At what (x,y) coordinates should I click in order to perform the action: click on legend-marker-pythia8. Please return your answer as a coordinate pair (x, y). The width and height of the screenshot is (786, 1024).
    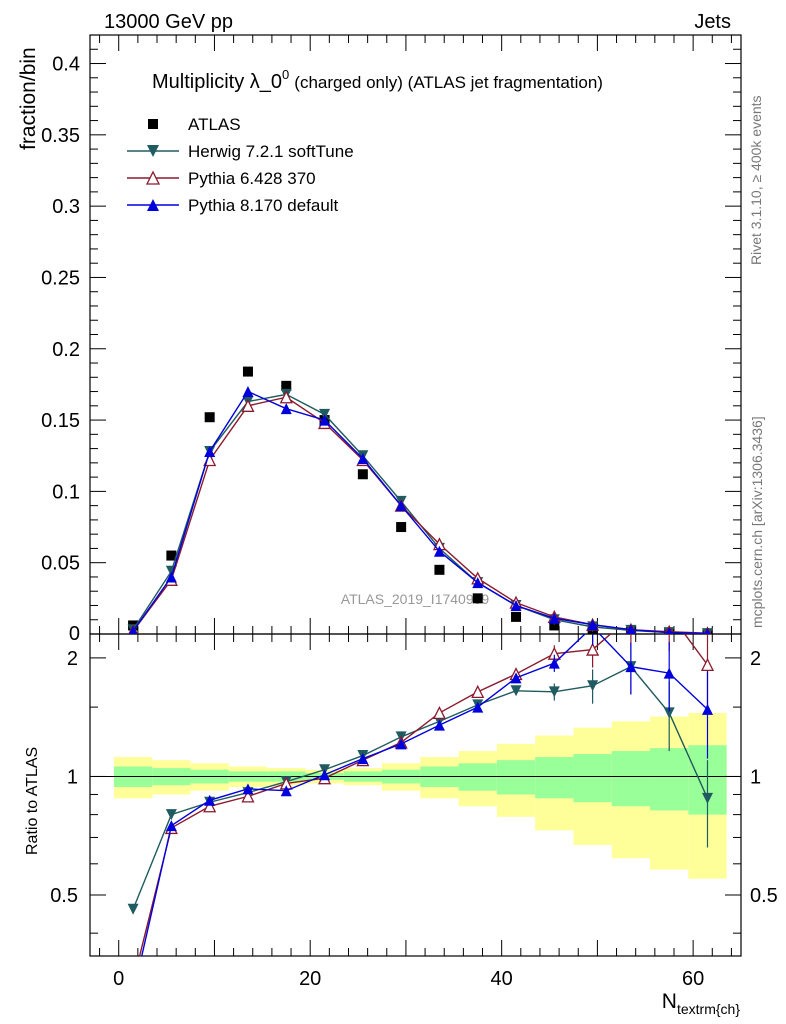
    Looking at the image, I should click on (153, 205).